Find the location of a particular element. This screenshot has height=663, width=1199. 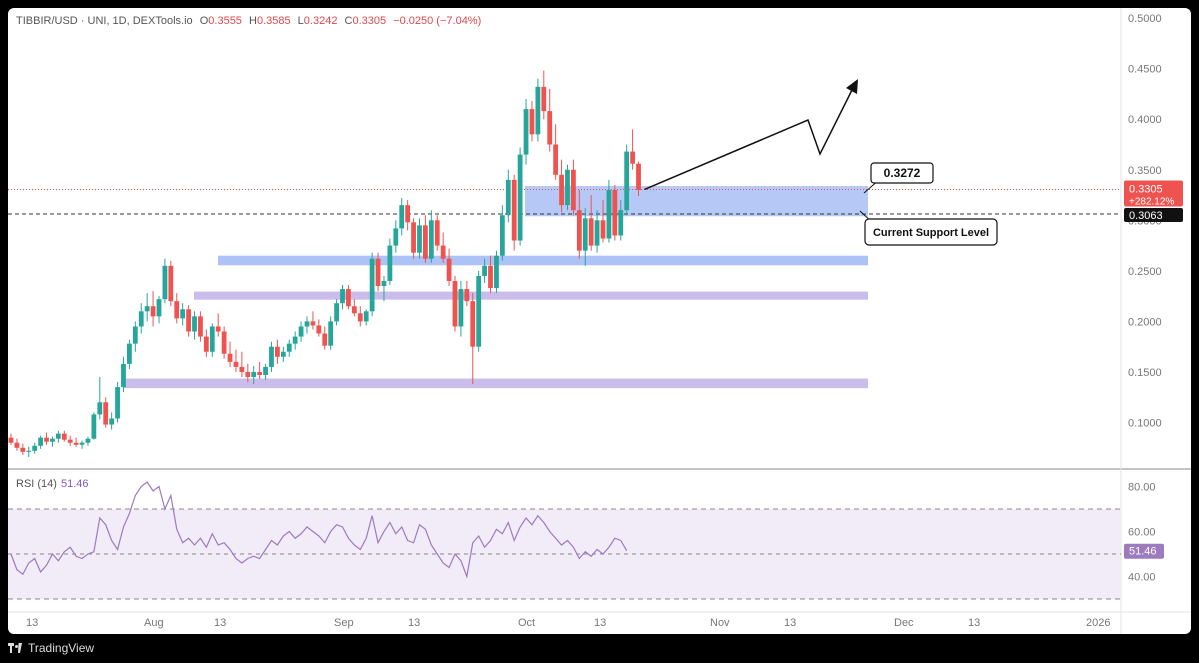

time-tick-label: Sep is located at coordinates (344, 623).